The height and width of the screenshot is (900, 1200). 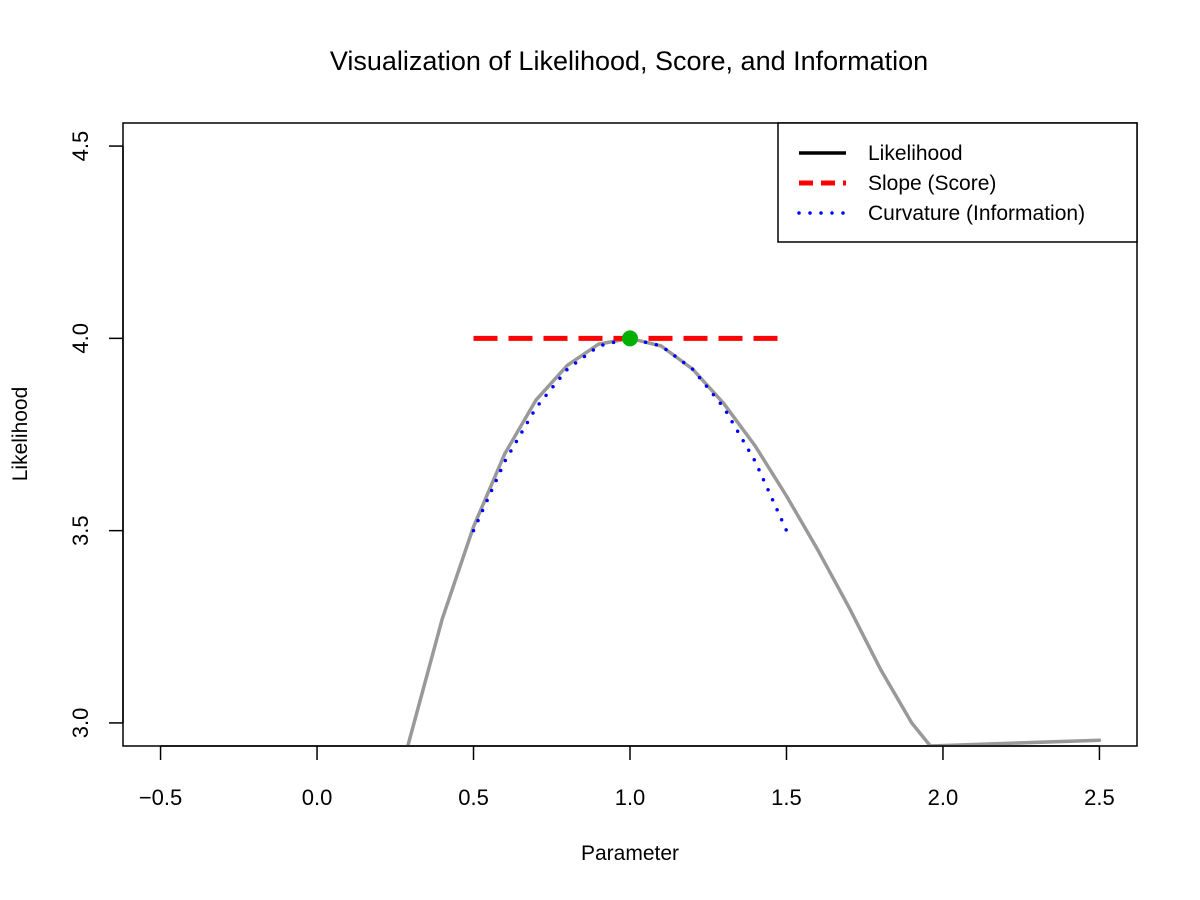 I want to click on x-tick-label: 0.0, so click(x=317, y=797).